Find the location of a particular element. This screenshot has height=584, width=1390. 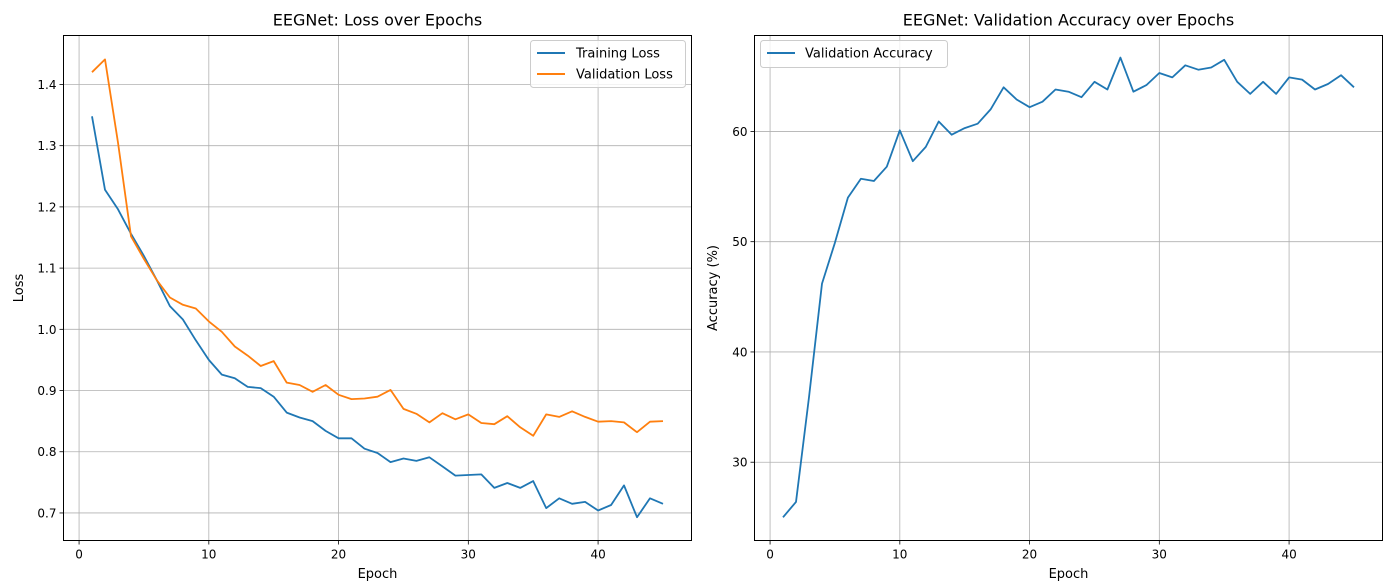

accuracy-x-tick-label: 40 is located at coordinates (1288, 555).